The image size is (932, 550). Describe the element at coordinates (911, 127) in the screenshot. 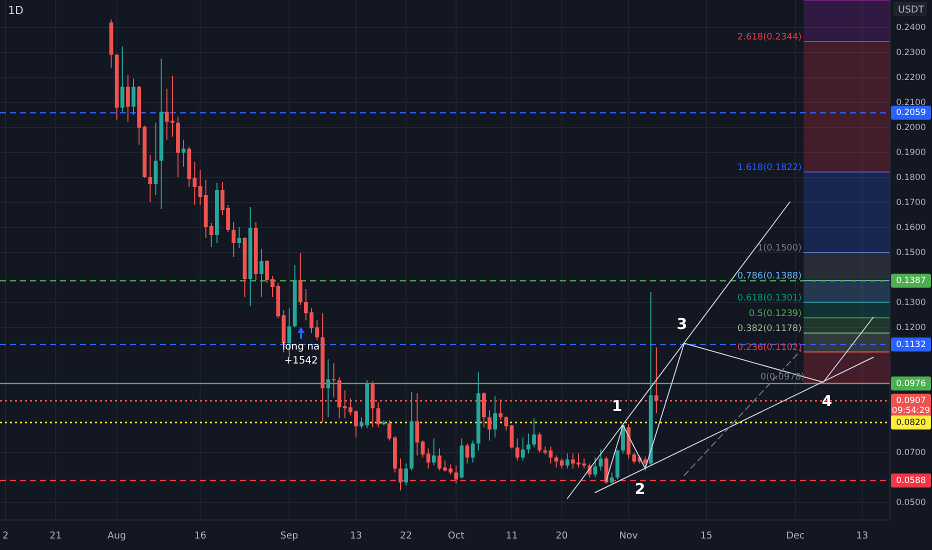

I see `y-tick-label: 0.2000` at that location.